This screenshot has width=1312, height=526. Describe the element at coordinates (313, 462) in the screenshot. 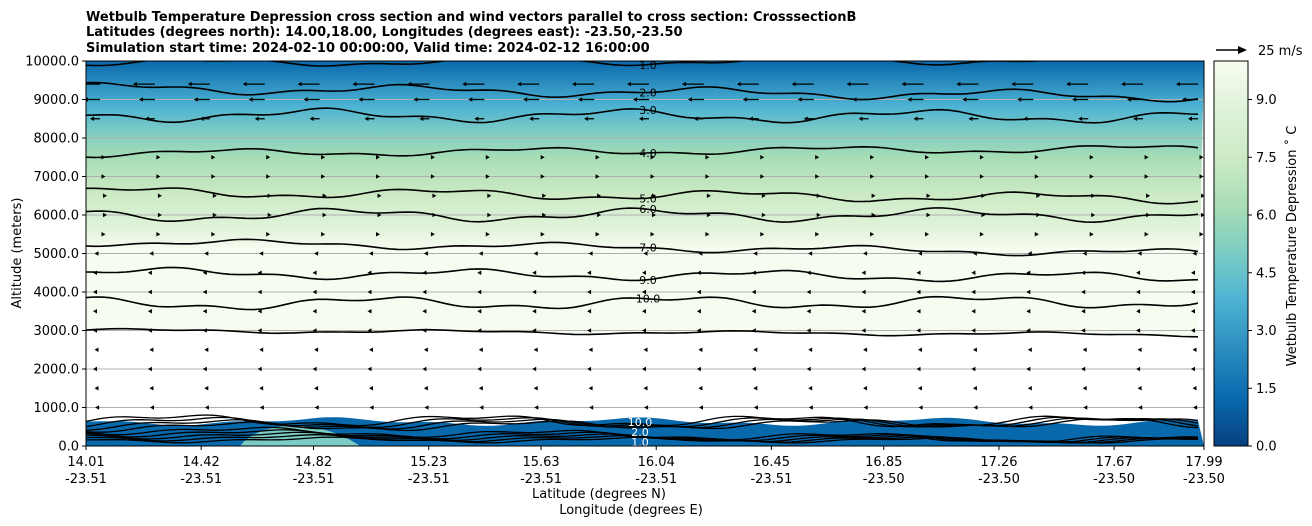

I see `x-tick-label-lat: 14.82` at that location.